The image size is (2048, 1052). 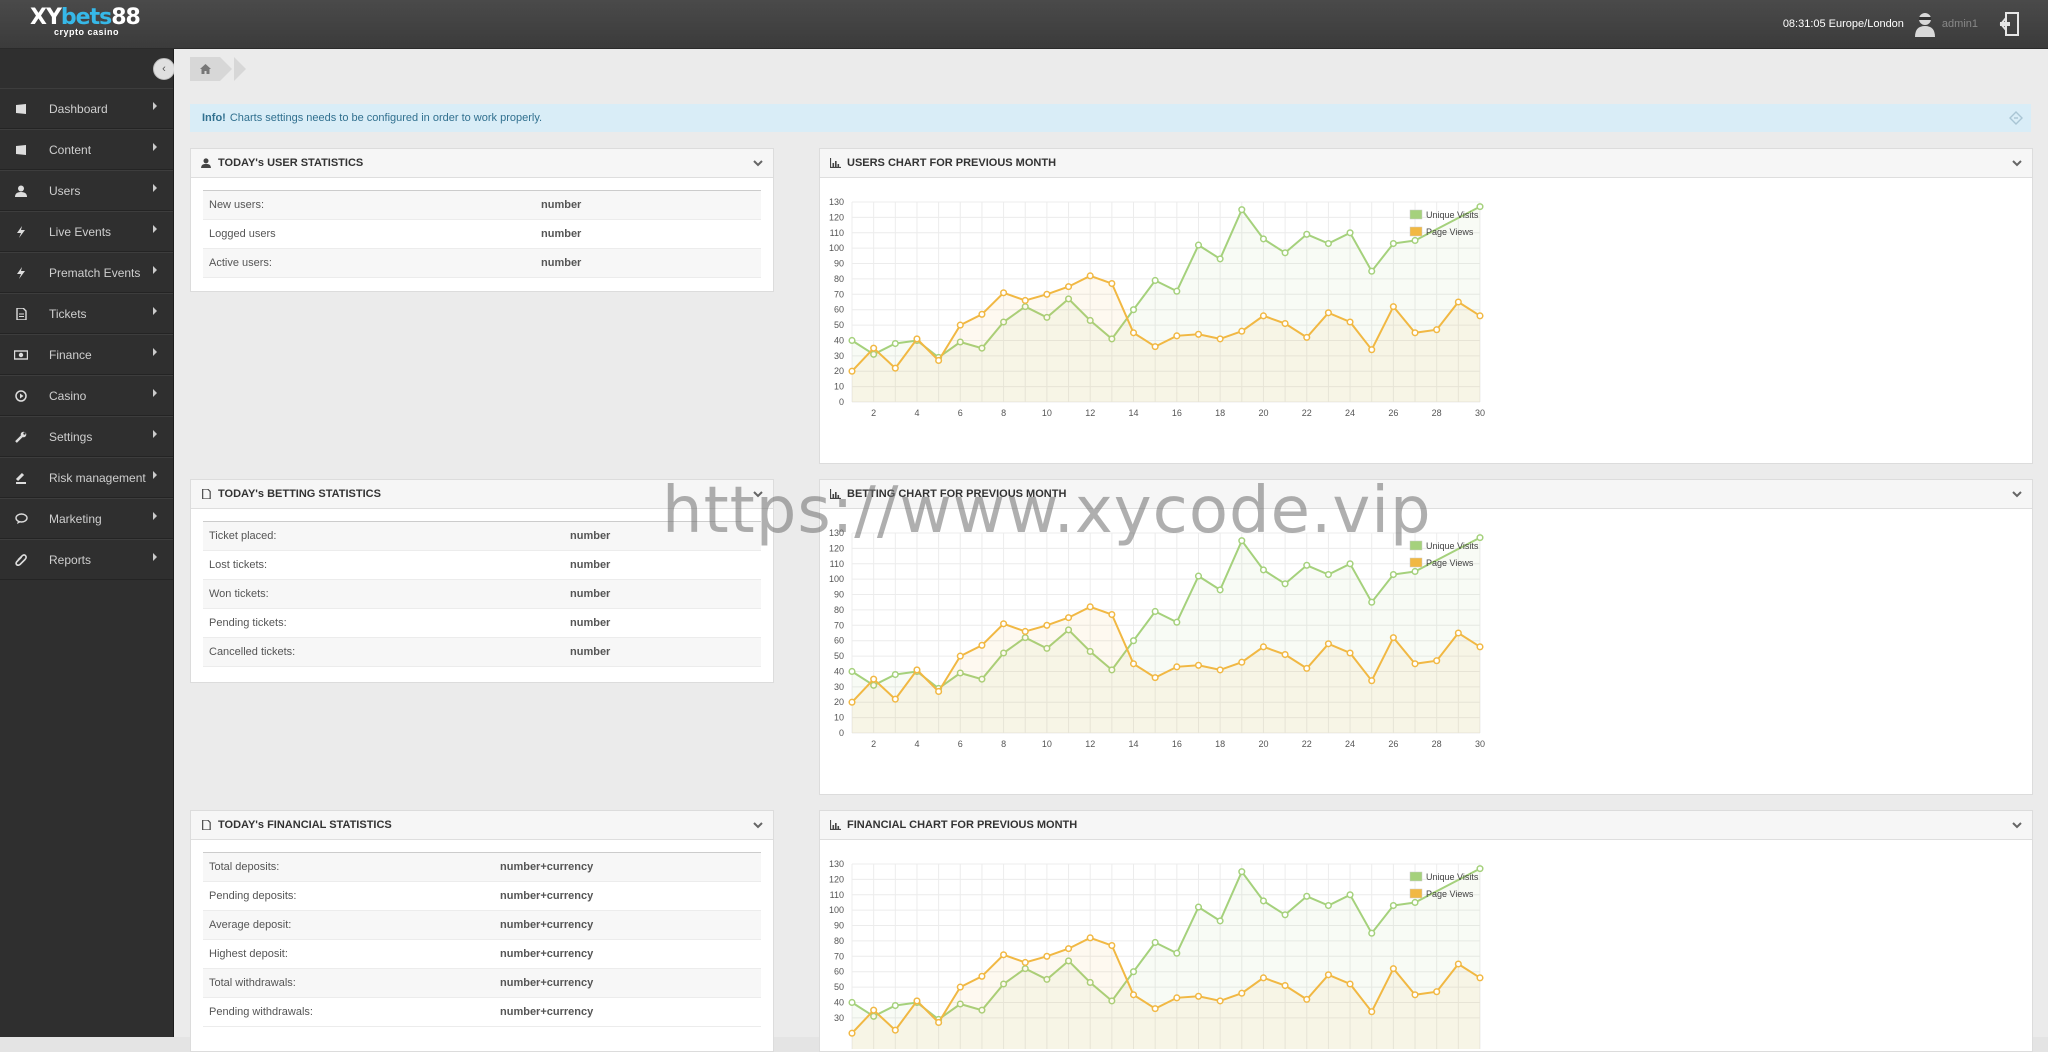 What do you see at coordinates (1177, 744) in the screenshot?
I see `x-tick-label: 16` at bounding box center [1177, 744].